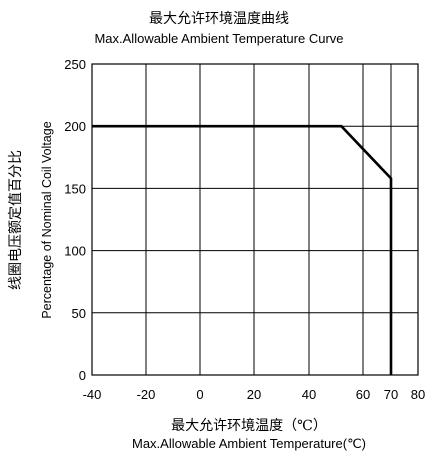 The image size is (438, 459). What do you see at coordinates (82, 375) in the screenshot?
I see `y-tick-label: 0` at bounding box center [82, 375].